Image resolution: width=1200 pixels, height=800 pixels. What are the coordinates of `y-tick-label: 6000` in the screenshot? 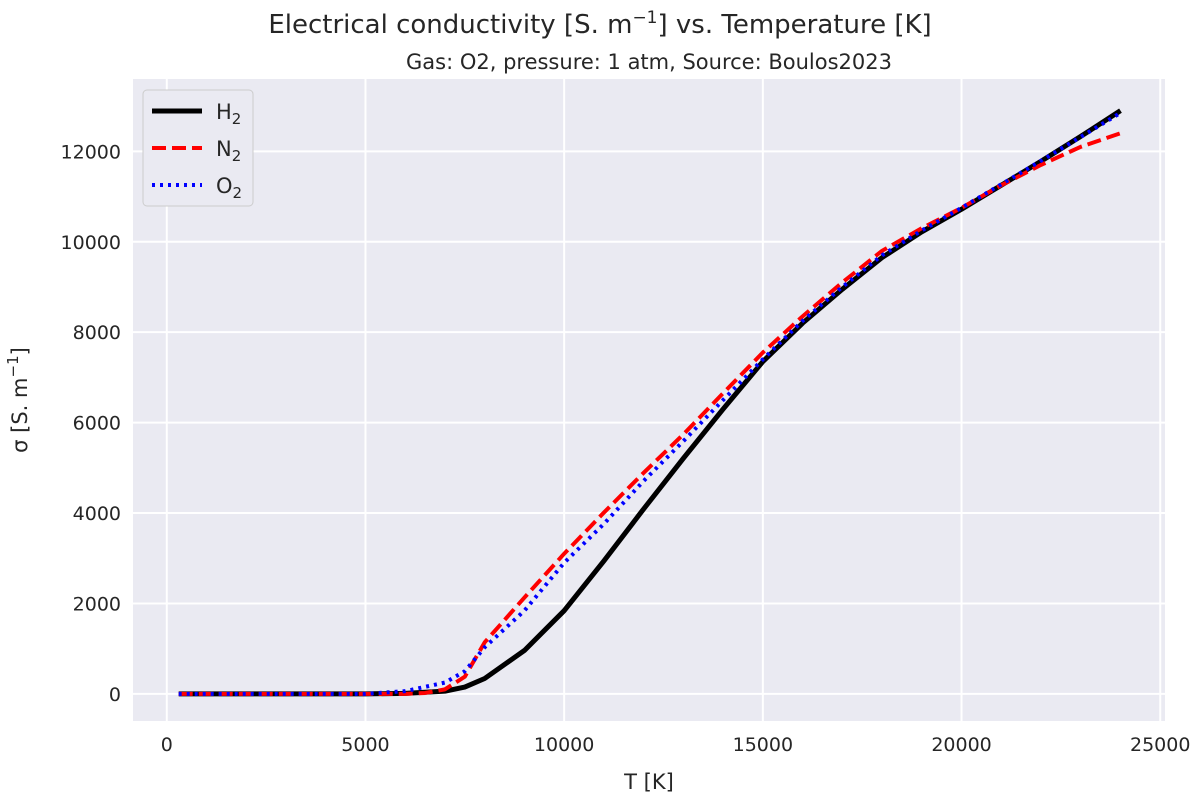 It's located at (97, 424).